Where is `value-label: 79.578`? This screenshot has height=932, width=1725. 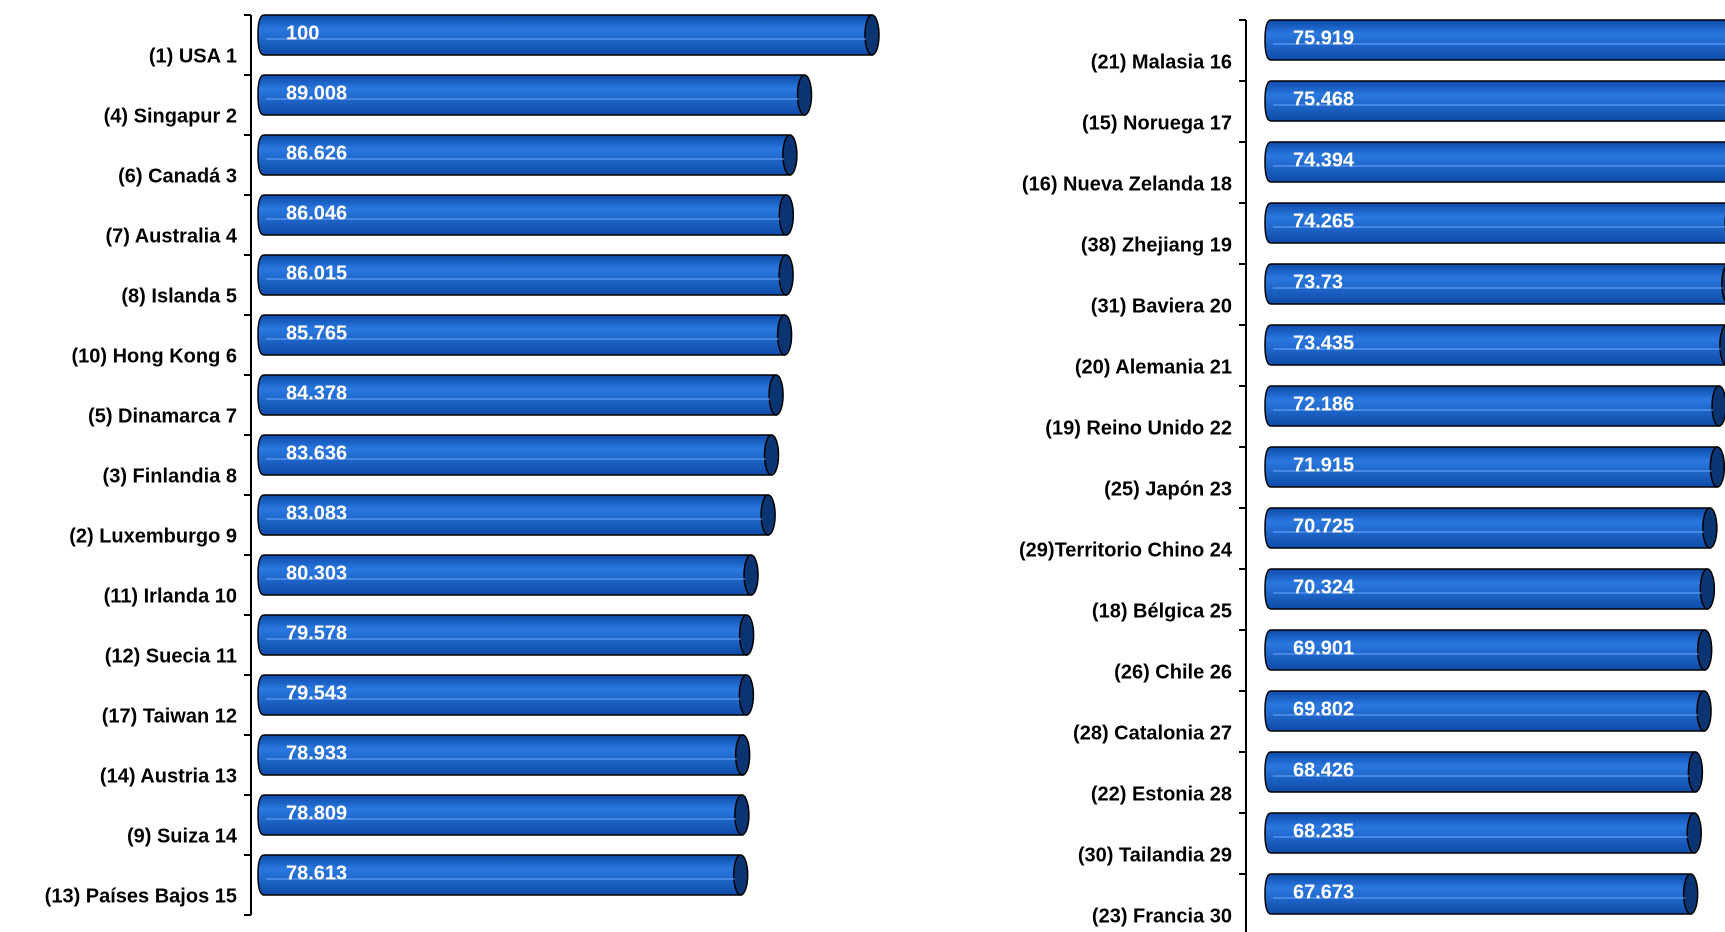 value-label: 79.578 is located at coordinates (316, 633).